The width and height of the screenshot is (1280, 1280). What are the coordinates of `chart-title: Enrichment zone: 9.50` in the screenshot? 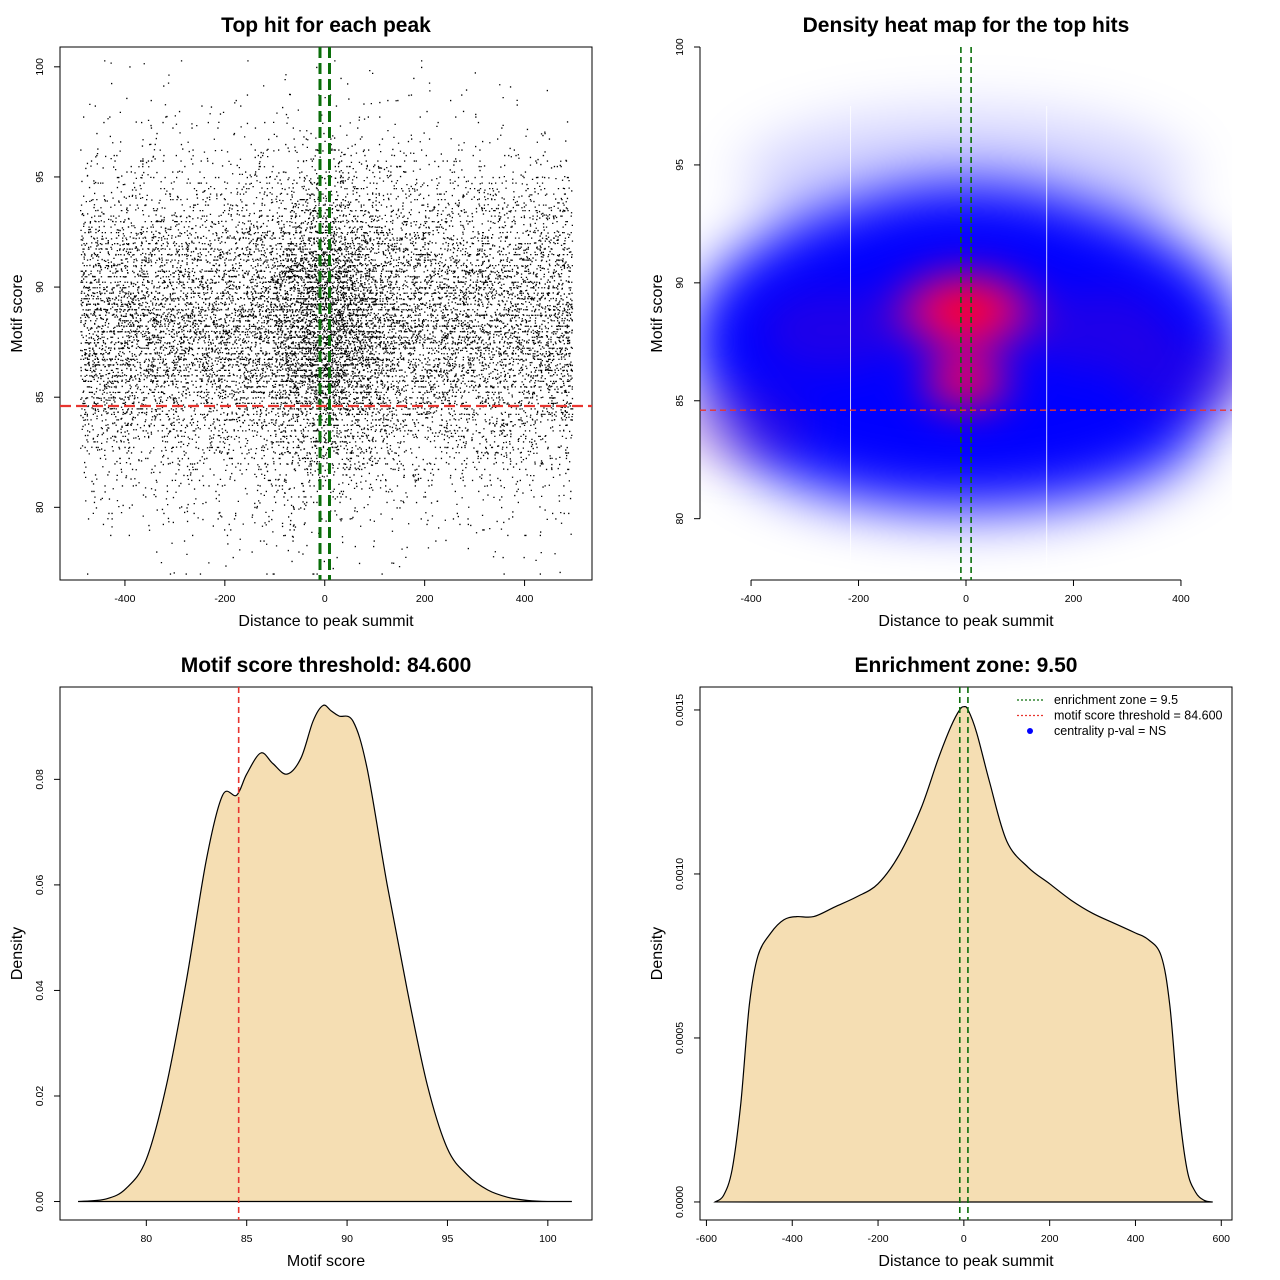 It's located at (966, 665).